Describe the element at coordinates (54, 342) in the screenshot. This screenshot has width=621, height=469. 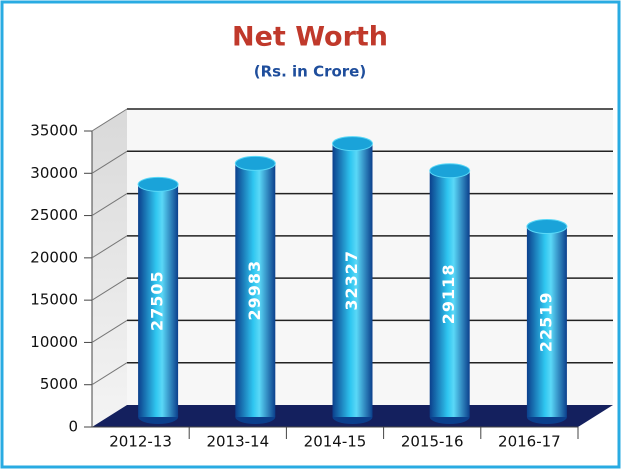
I see `y-tick-label: 10000` at that location.